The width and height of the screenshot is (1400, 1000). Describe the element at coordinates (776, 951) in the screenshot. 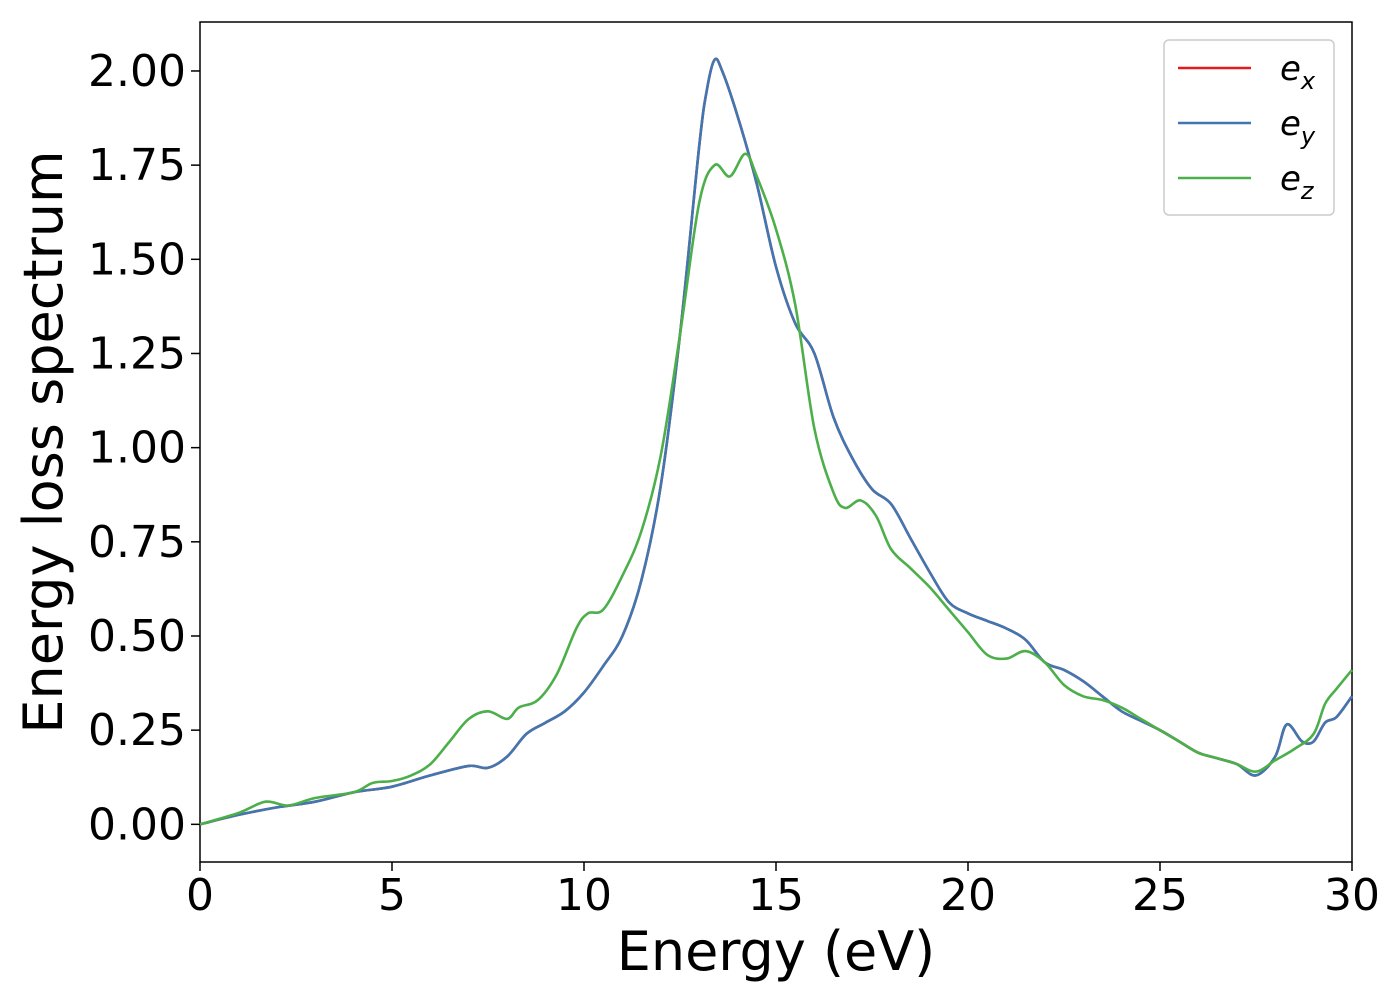

I see `x-axis-label: Energy (eV)` at that location.